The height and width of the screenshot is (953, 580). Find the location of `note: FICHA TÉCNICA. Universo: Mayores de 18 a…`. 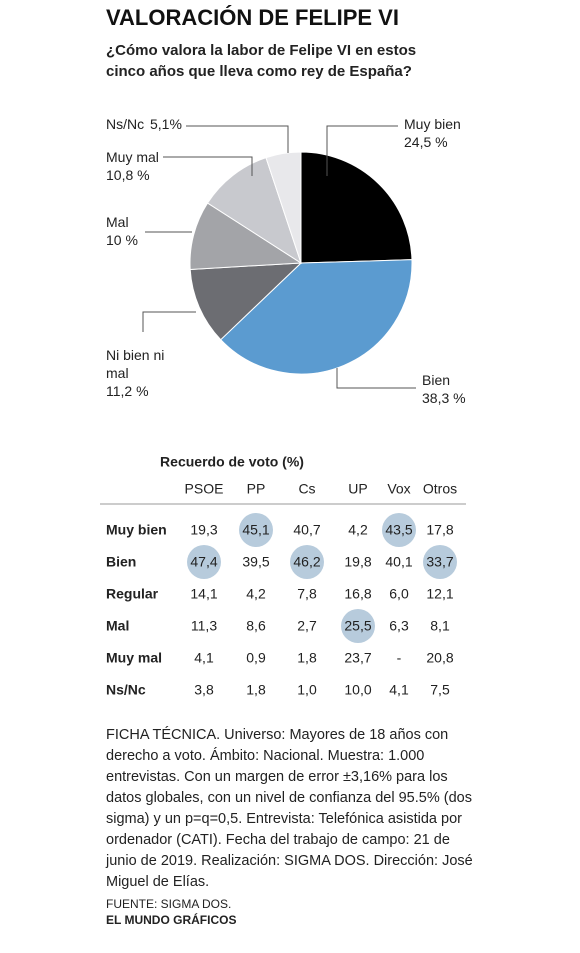

note: FICHA TÉCNICA. Universo: Mayores de 18 a… is located at coordinates (289, 808).